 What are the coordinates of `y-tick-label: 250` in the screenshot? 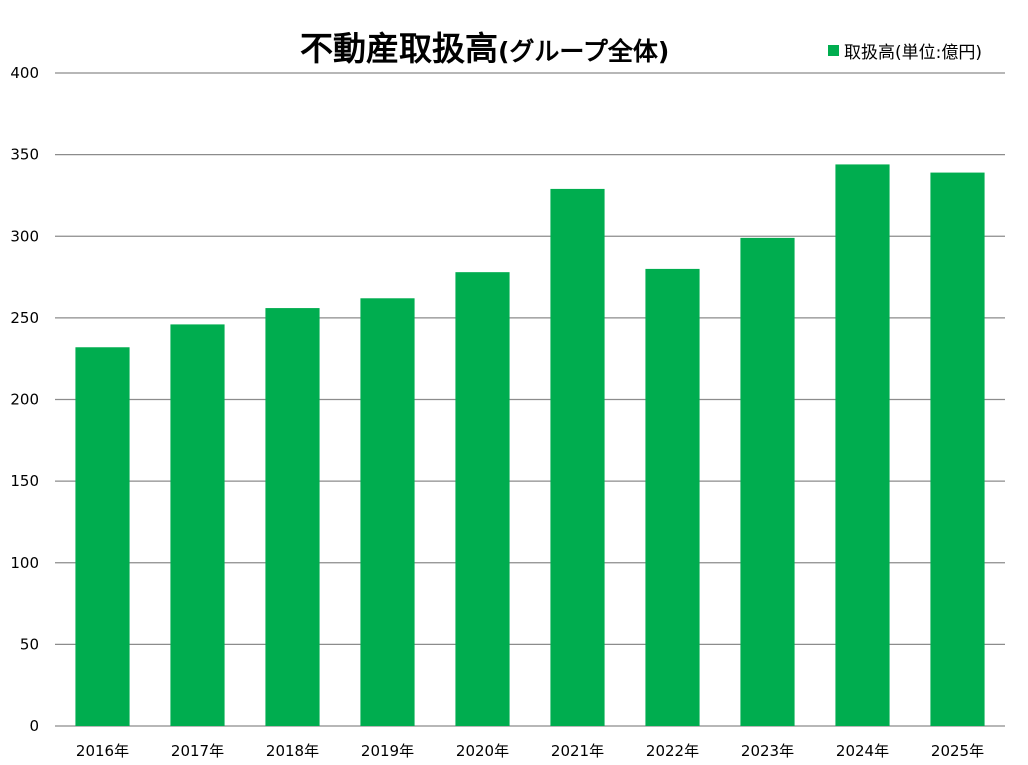 It's located at (24, 318).